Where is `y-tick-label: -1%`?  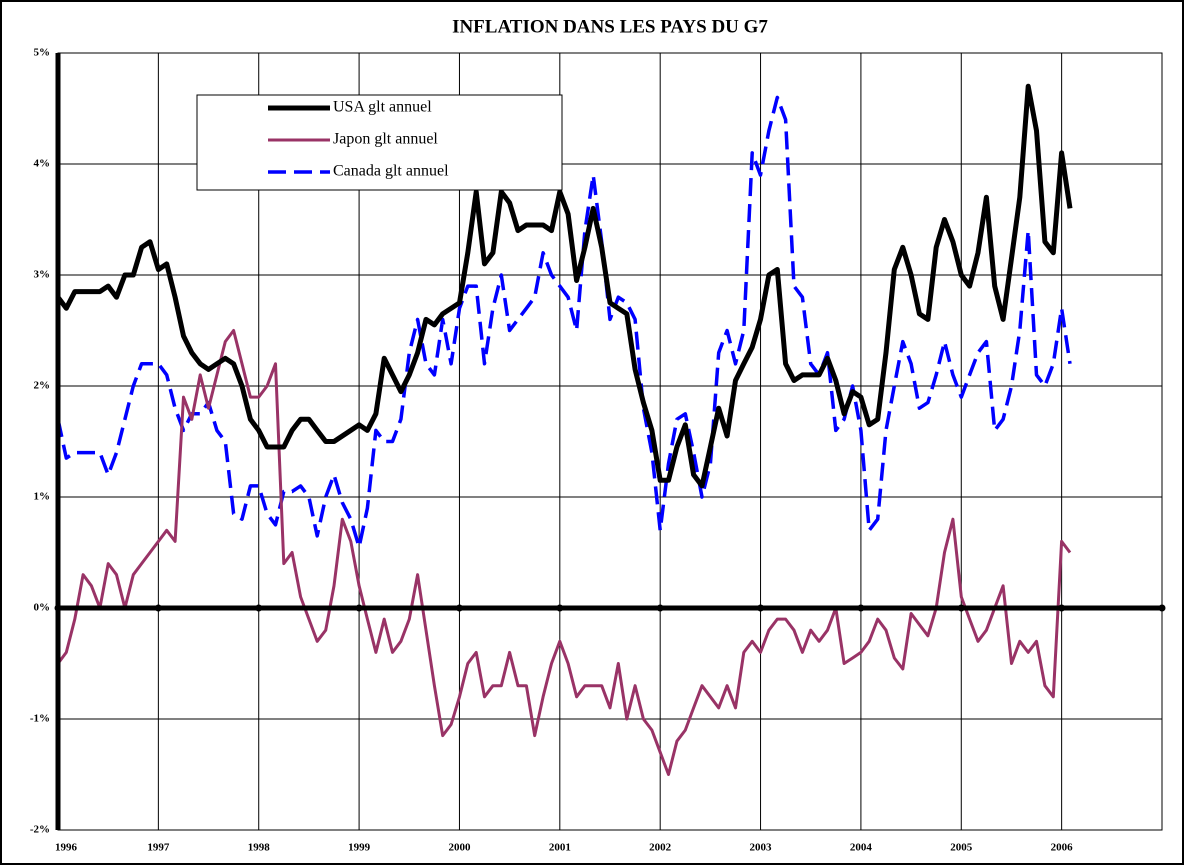 y-tick-label: -1% is located at coordinates (40, 719).